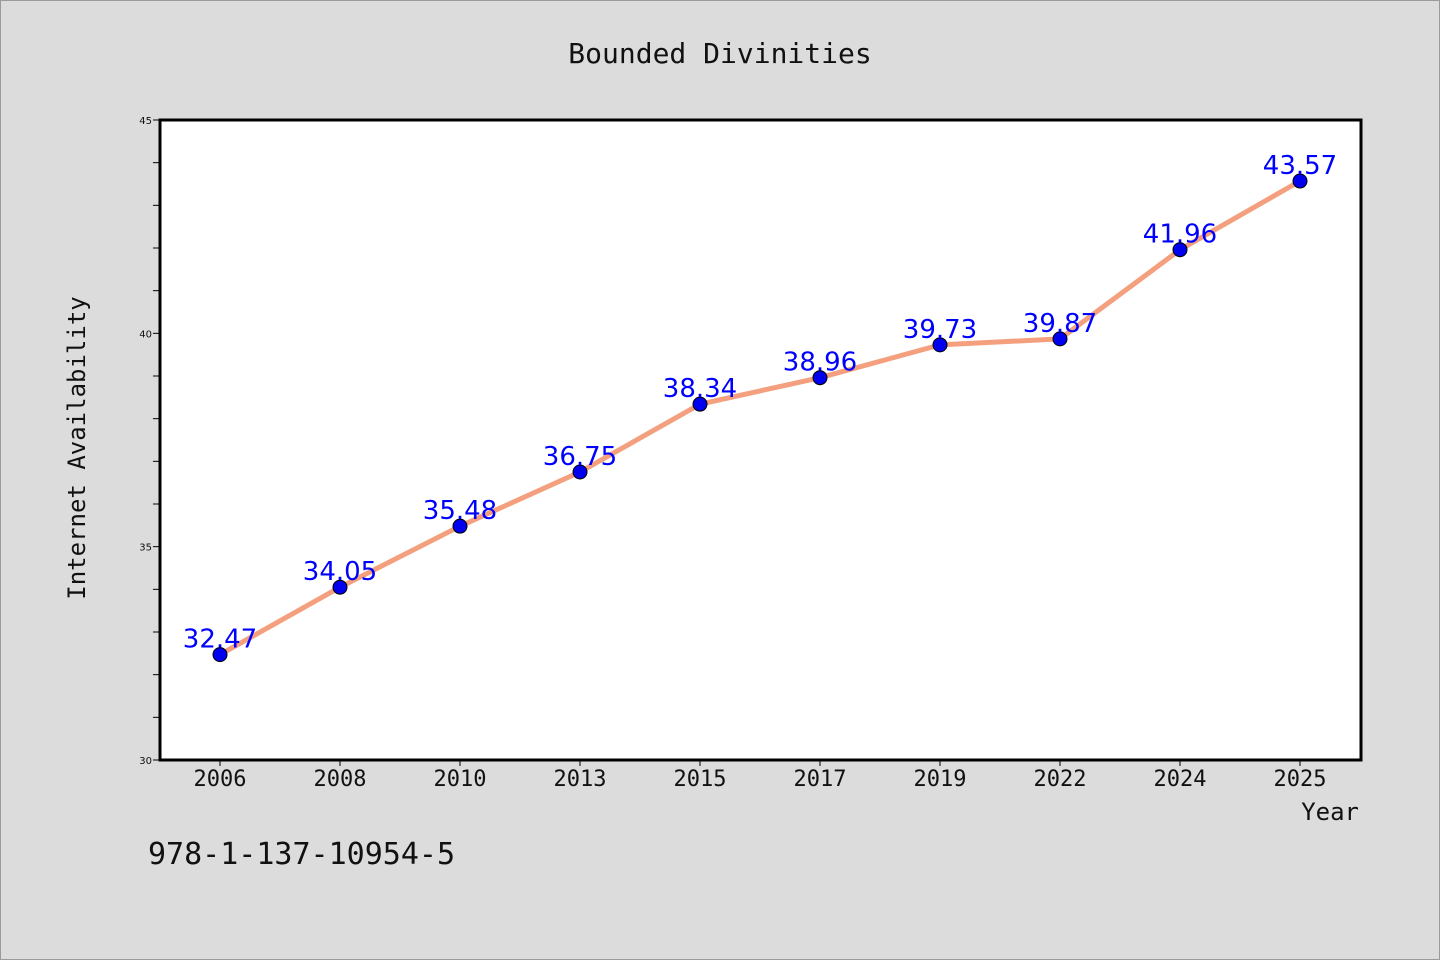 This screenshot has width=1440, height=960. Describe the element at coordinates (340, 779) in the screenshot. I see `x-tick-label: 2008` at that location.